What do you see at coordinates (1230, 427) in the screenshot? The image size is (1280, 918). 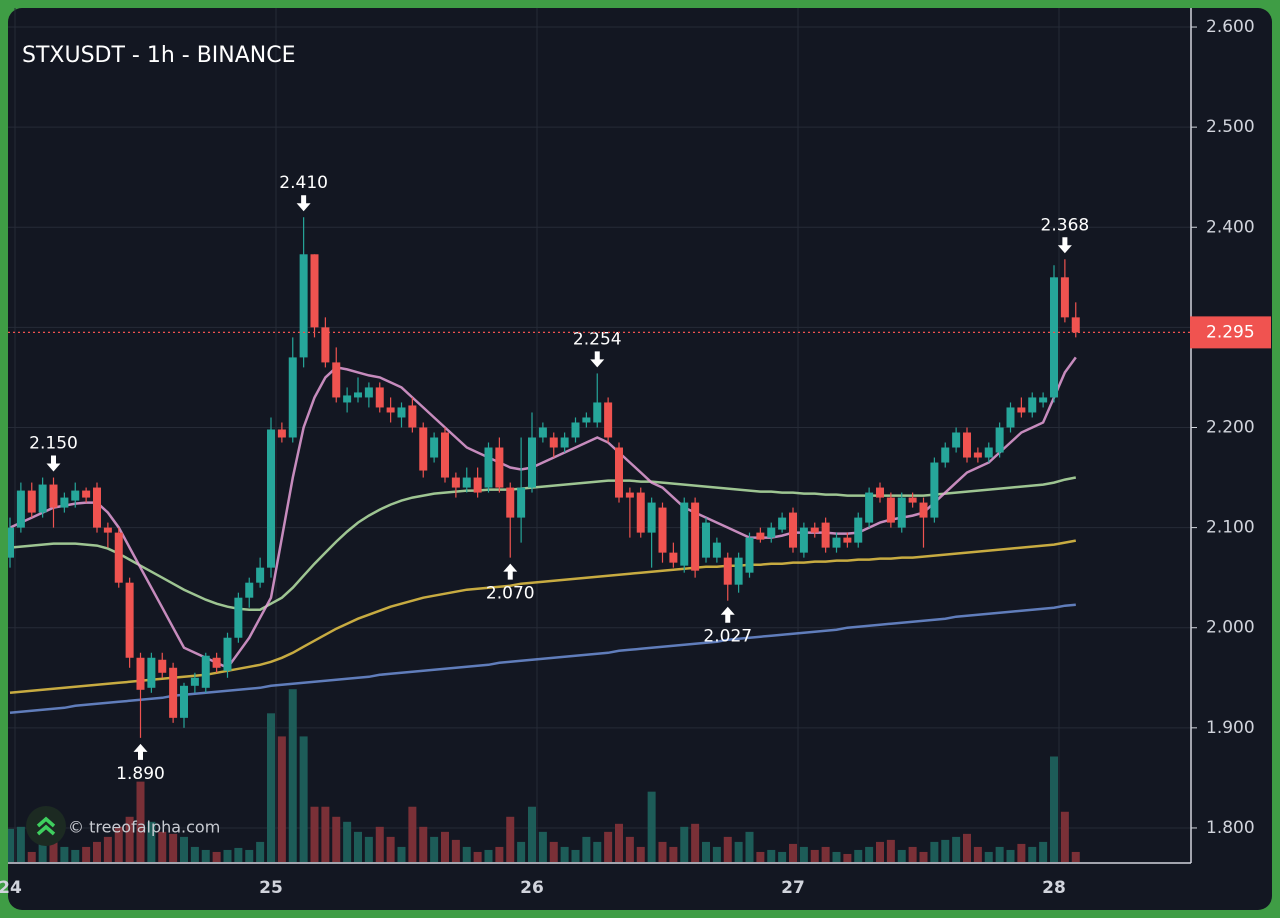 I see `y-tick-label: 2.200` at bounding box center [1230, 427].